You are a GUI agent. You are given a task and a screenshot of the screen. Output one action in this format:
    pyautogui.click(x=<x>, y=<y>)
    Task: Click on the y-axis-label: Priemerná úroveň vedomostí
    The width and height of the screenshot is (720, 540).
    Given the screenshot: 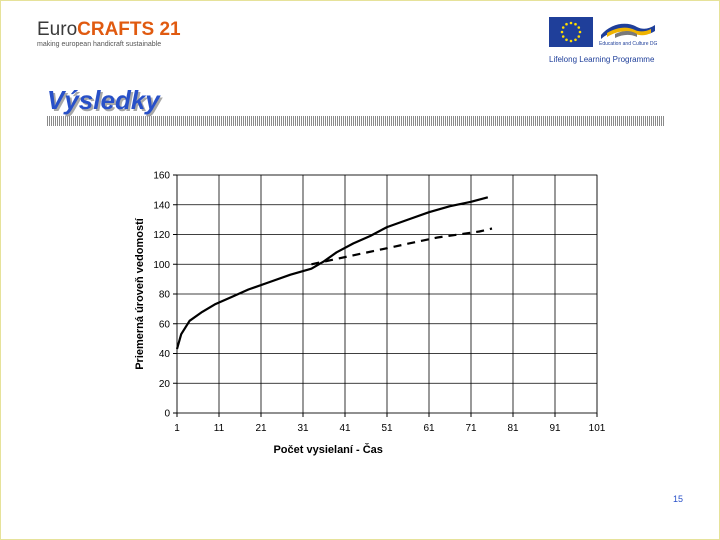 What is the action you would take?
    pyautogui.click(x=140, y=293)
    